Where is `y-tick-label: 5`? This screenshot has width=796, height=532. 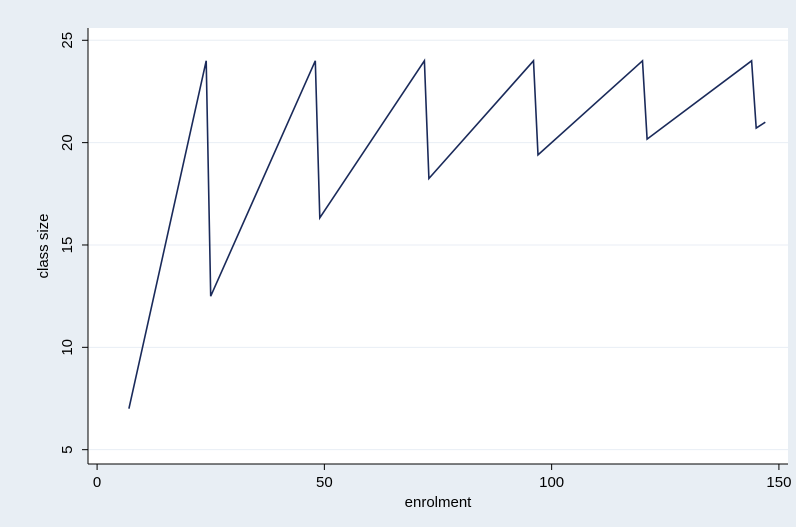 y-tick-label: 5 is located at coordinates (67, 449).